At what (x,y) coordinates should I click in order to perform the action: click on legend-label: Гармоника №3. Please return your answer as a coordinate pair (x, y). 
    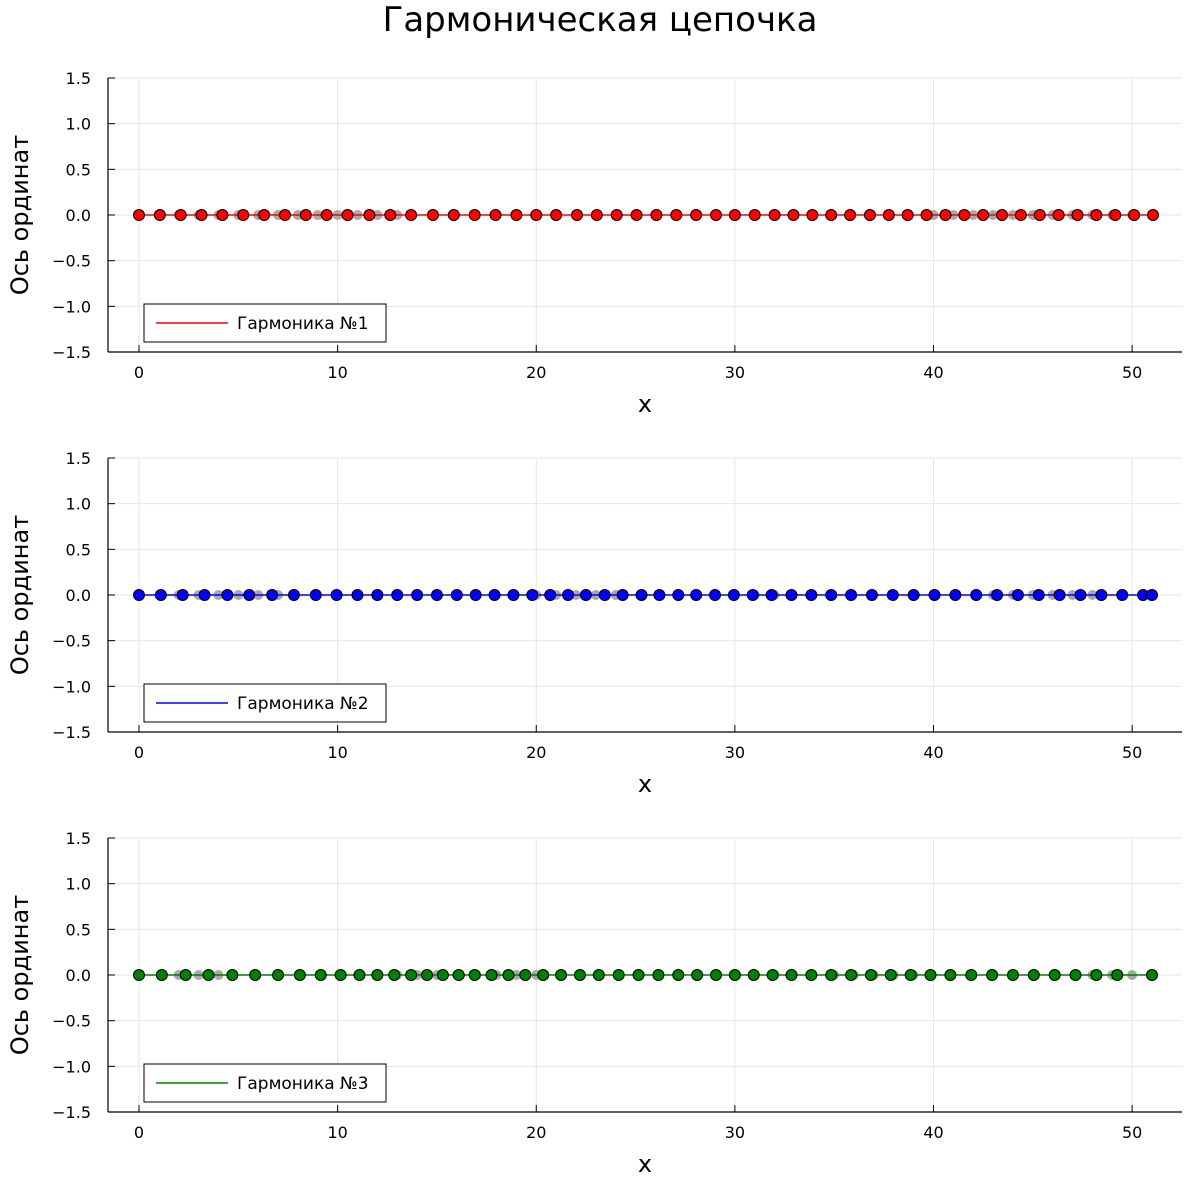
    Looking at the image, I should click on (303, 1084).